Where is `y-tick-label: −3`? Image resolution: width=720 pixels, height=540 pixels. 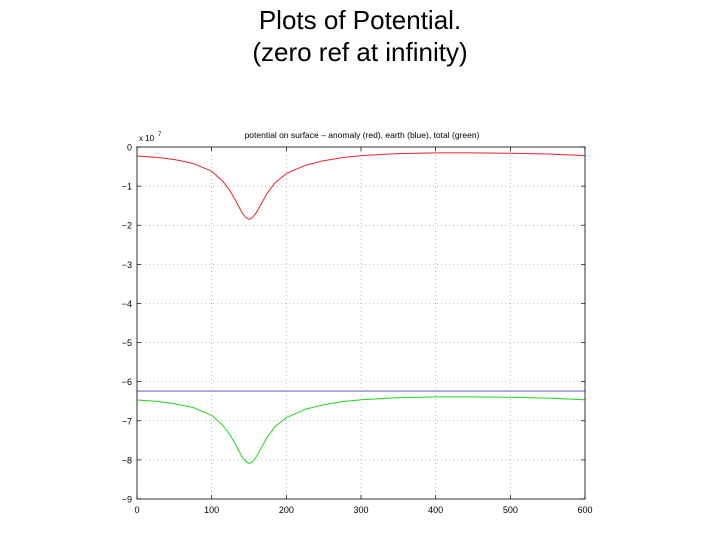 y-tick-label: −3 is located at coordinates (127, 265).